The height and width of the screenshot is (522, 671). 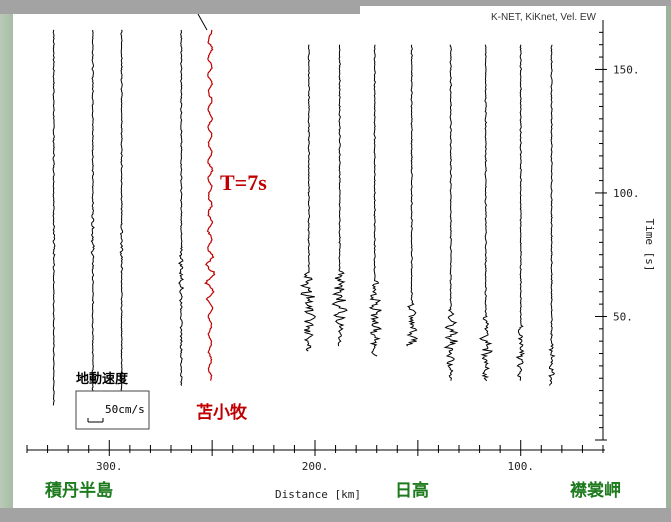 What do you see at coordinates (626, 69) in the screenshot?
I see `y-tick-label: 150.` at bounding box center [626, 69].